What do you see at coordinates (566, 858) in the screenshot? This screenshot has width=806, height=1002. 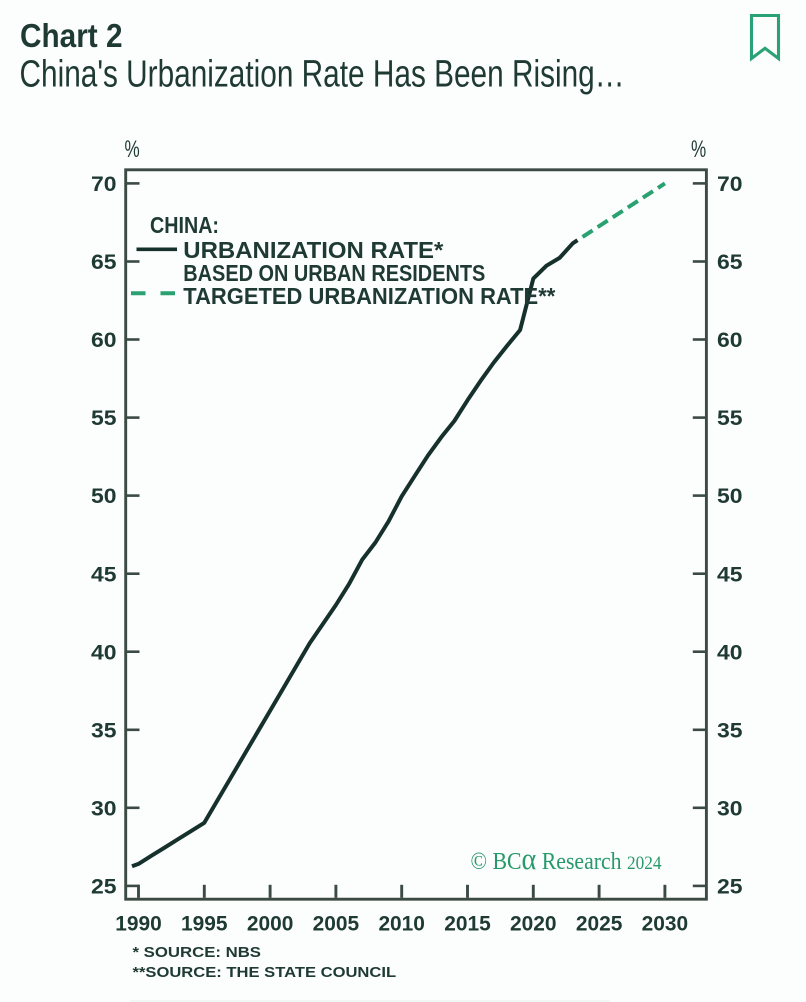 I see `svg-text: © BCα Research 2024` at bounding box center [566, 858].